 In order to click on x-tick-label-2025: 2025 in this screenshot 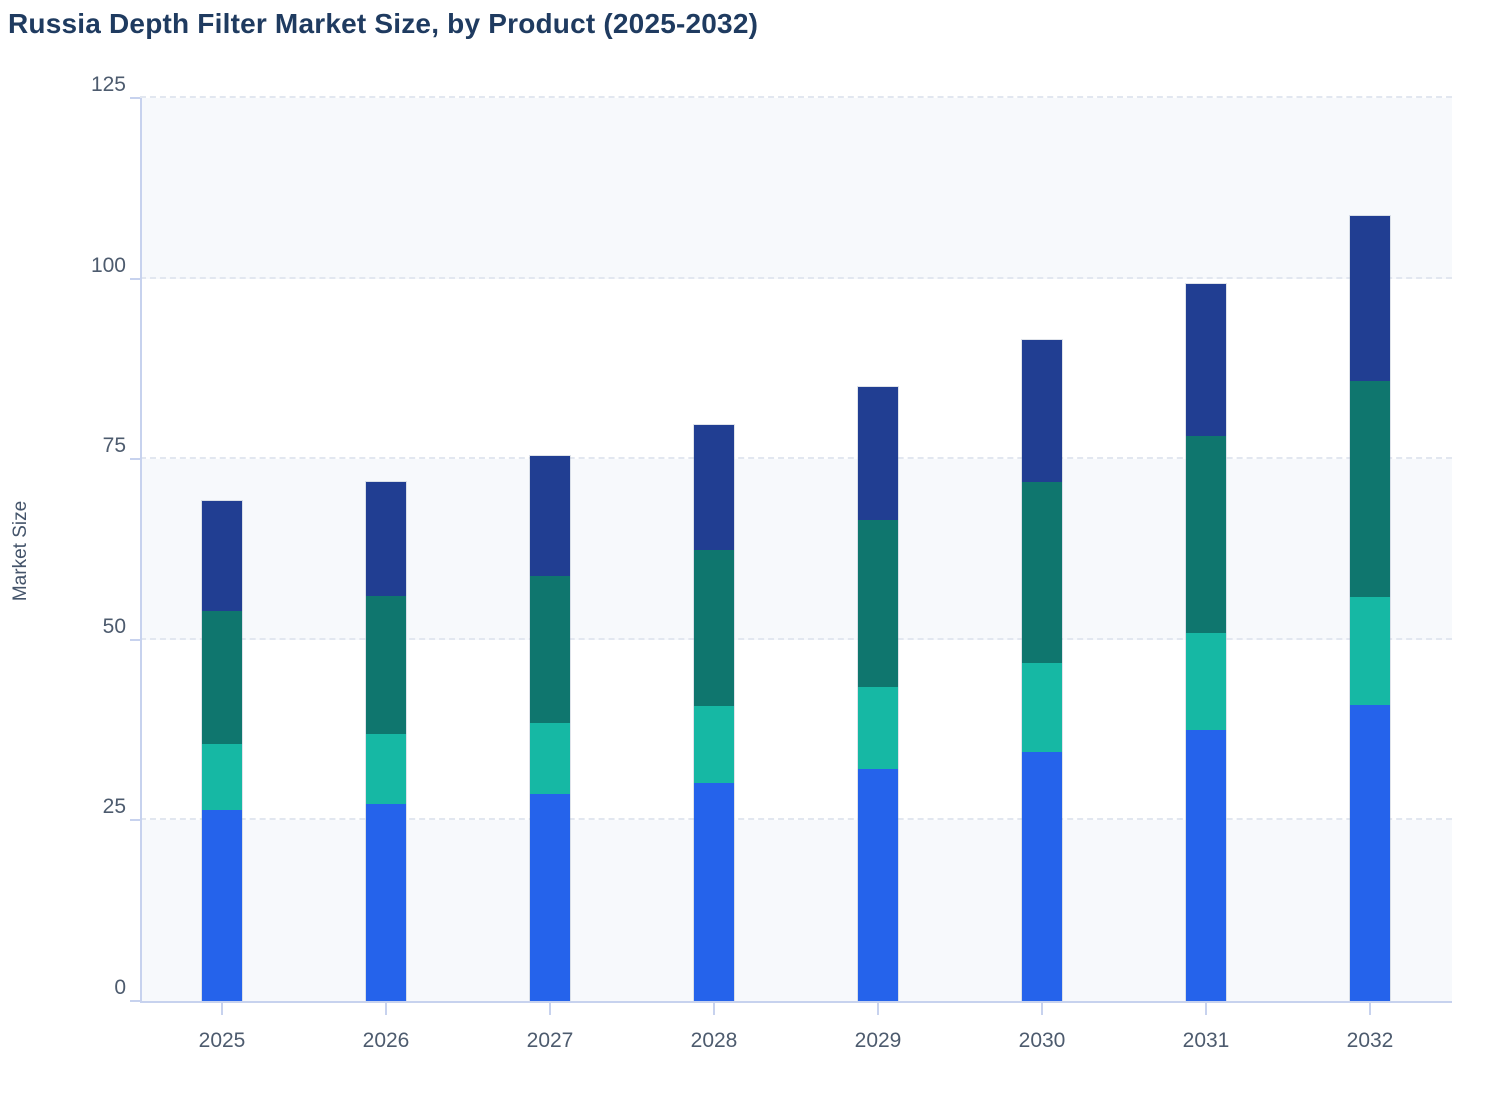, I will do `click(222, 1040)`.